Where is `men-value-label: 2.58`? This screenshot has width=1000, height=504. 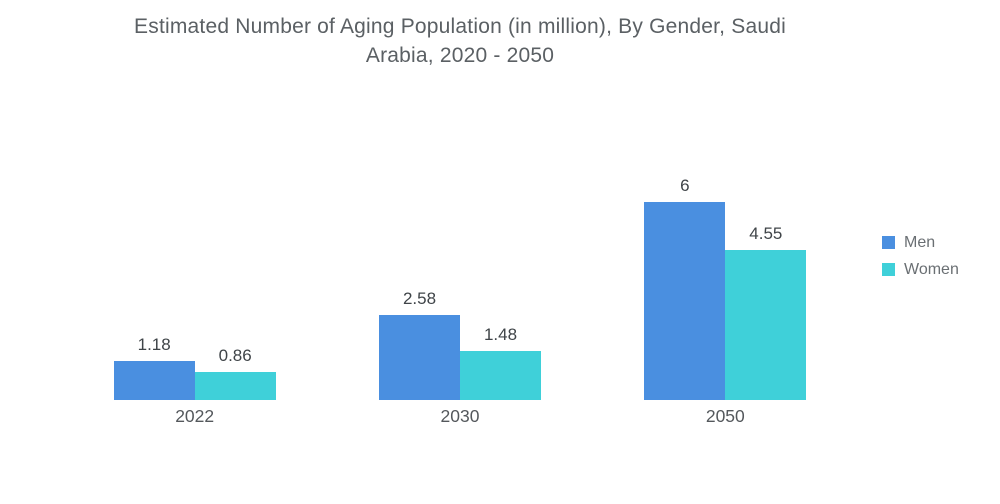
men-value-label: 2.58 is located at coordinates (419, 298).